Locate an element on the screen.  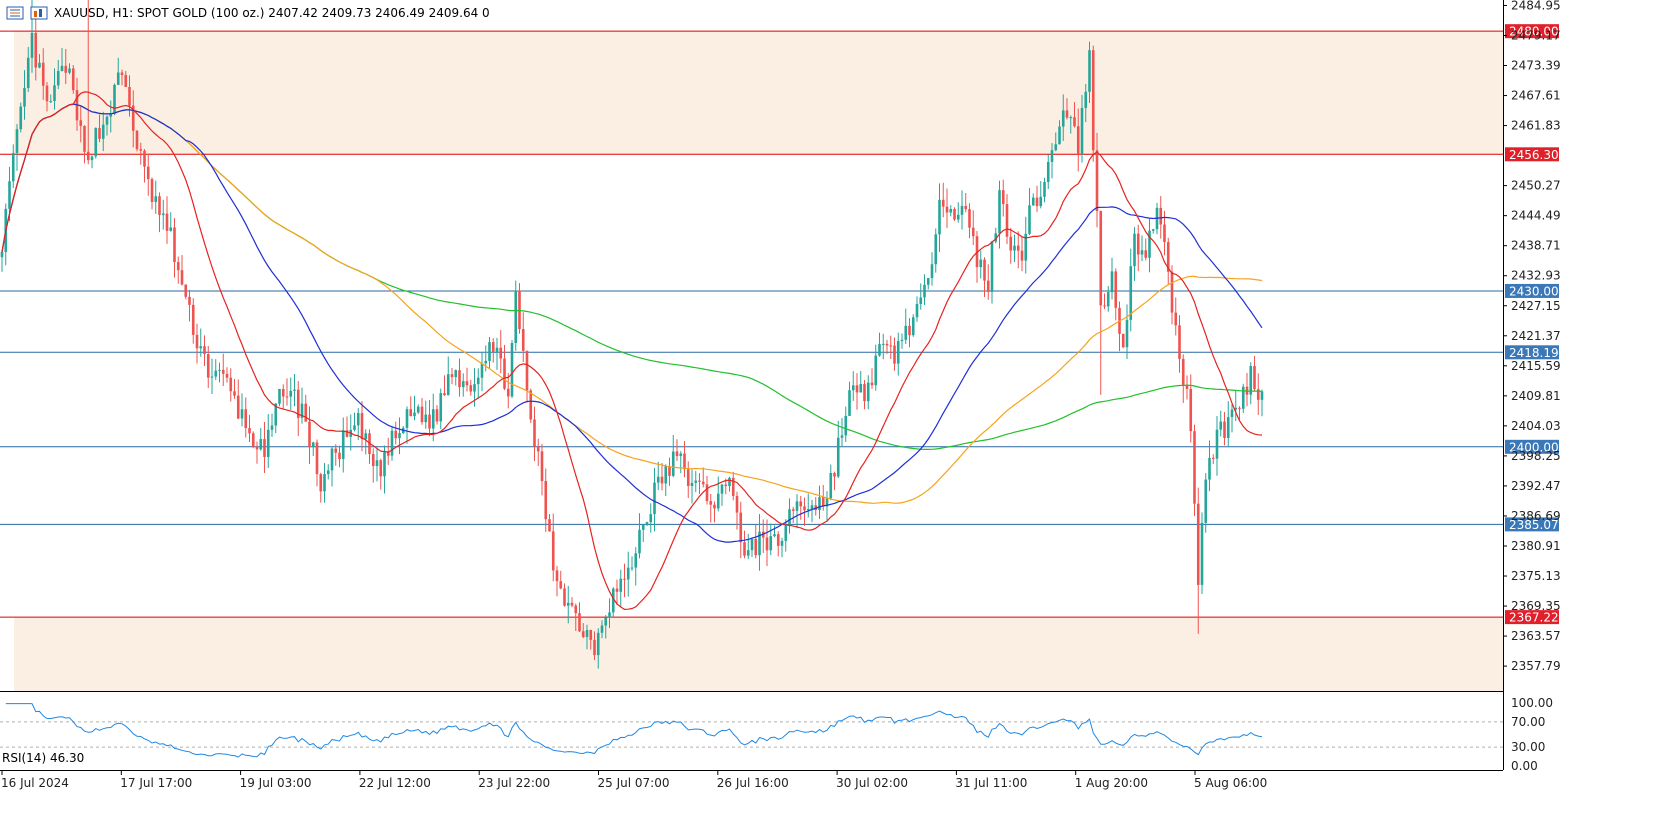
time-tick-label: 5 Aug 06:00 is located at coordinates (1230, 783).